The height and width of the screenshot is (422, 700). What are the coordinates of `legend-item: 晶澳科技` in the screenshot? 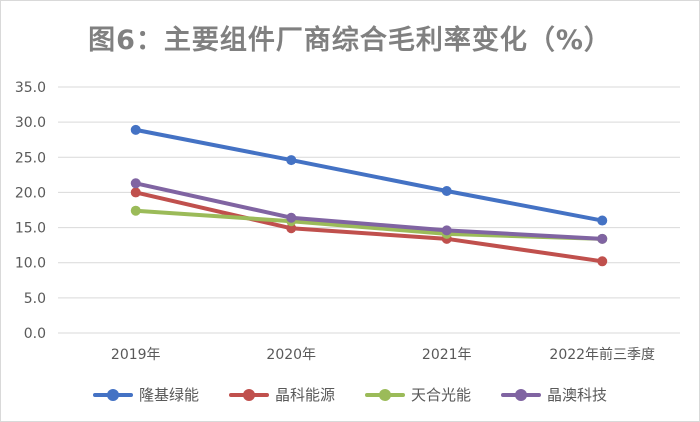 It's located at (554, 394).